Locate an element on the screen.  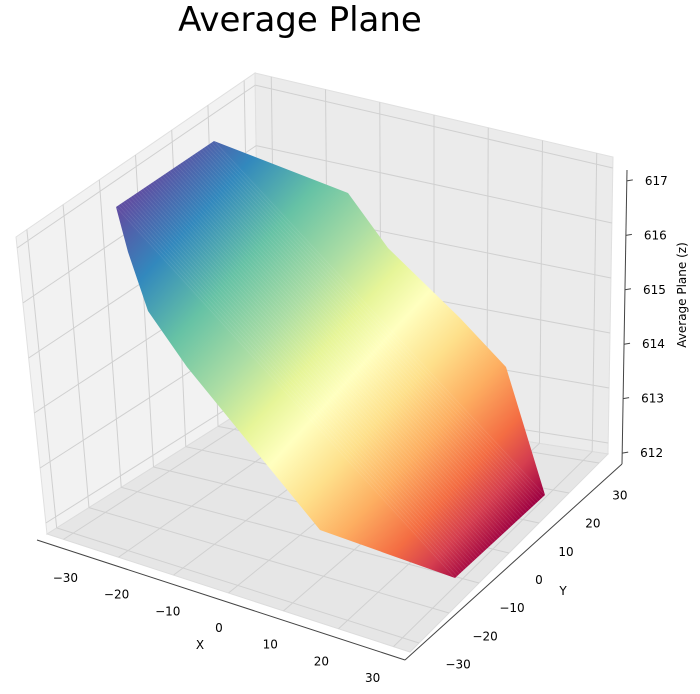
y-tick-label: 20 is located at coordinates (592, 524).